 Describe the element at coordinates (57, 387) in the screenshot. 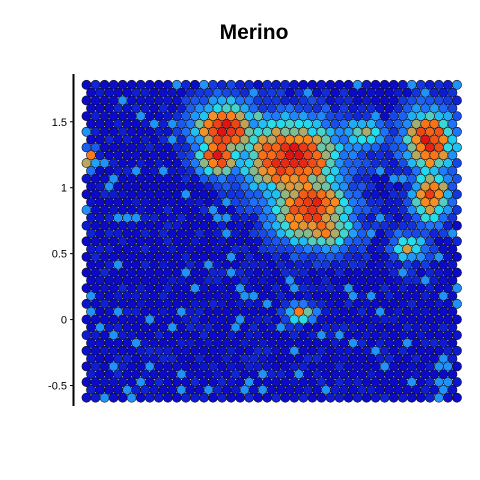

I see `y-tick-label: -0.5` at that location.